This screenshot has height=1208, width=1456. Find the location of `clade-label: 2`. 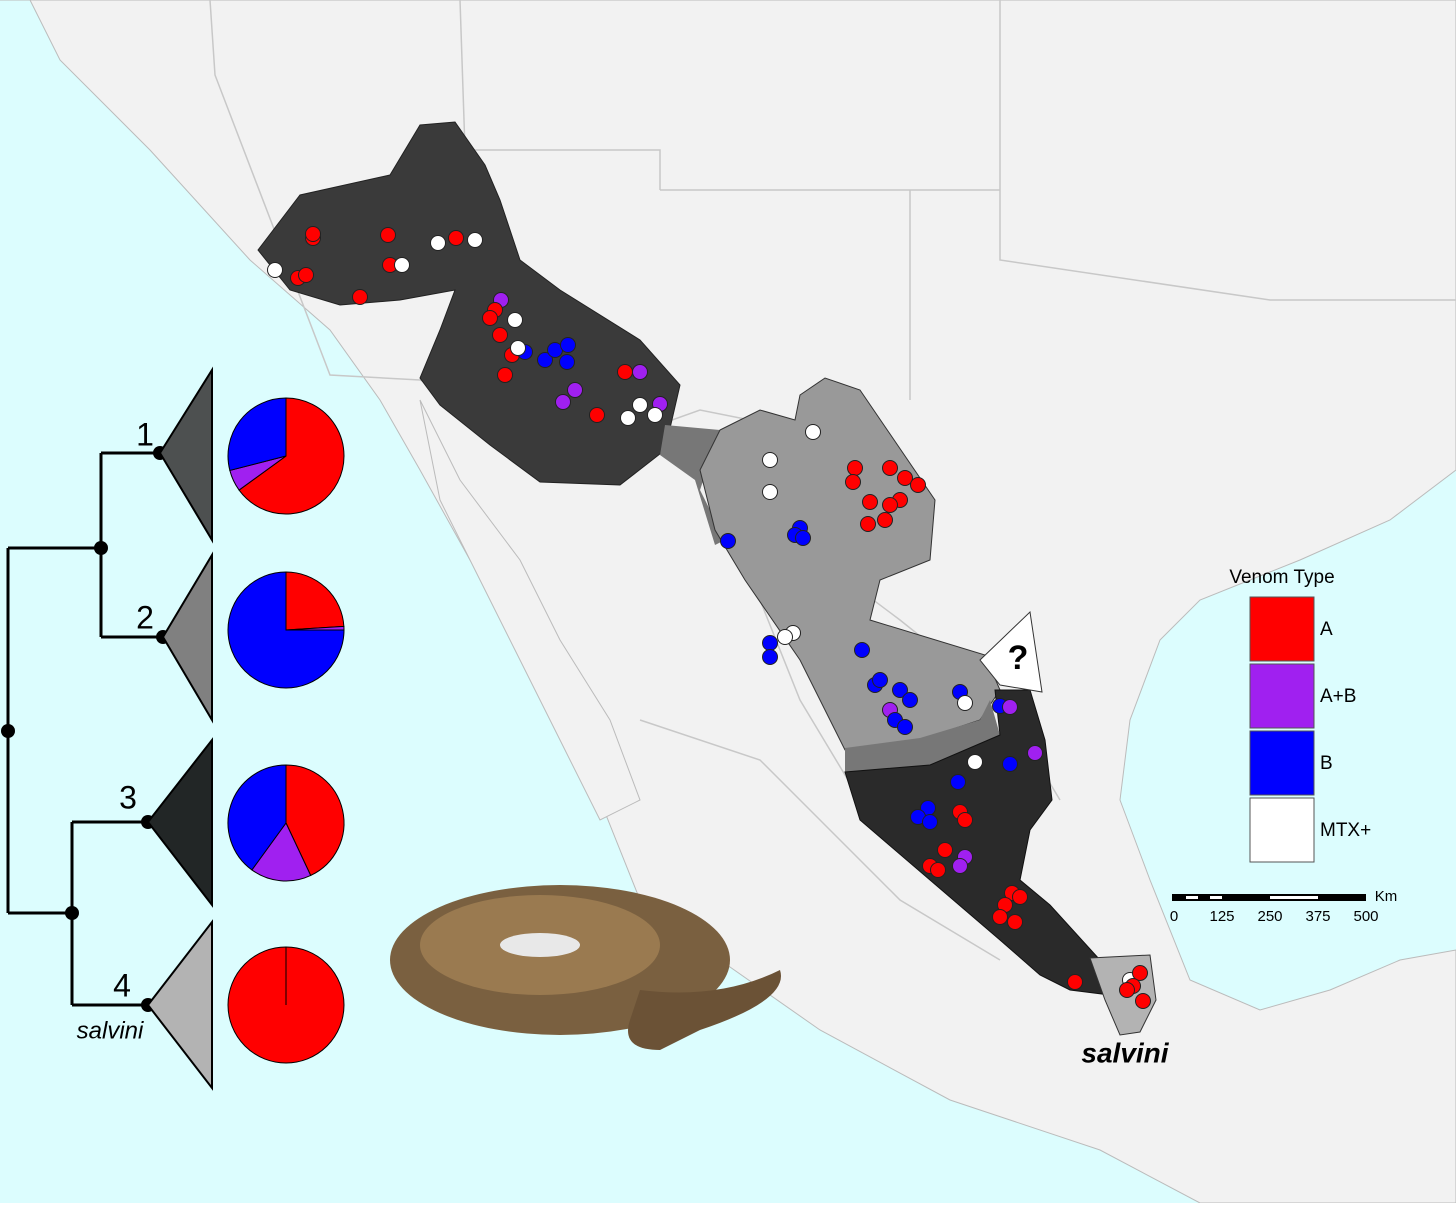

clade-label: 2 is located at coordinates (145, 617).